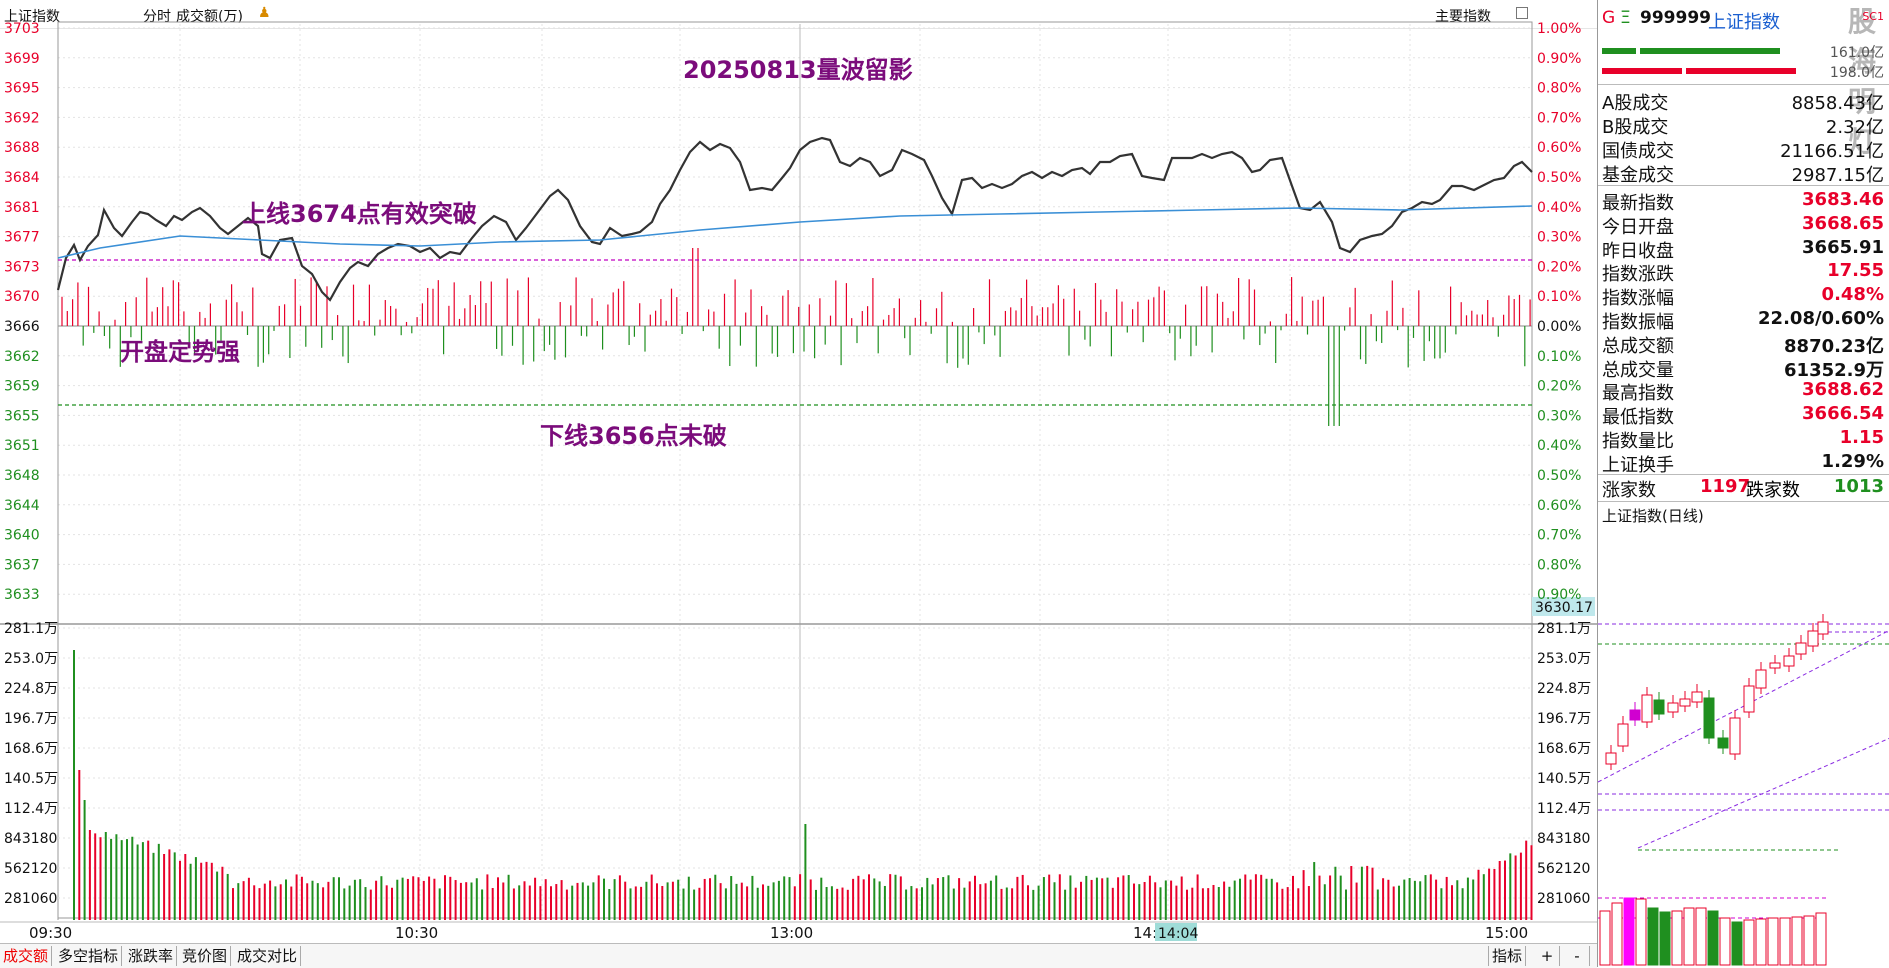 The height and width of the screenshot is (968, 1889). What do you see at coordinates (1638, 251) in the screenshot?
I see `index-row-label: 昨日收盘` at bounding box center [1638, 251].